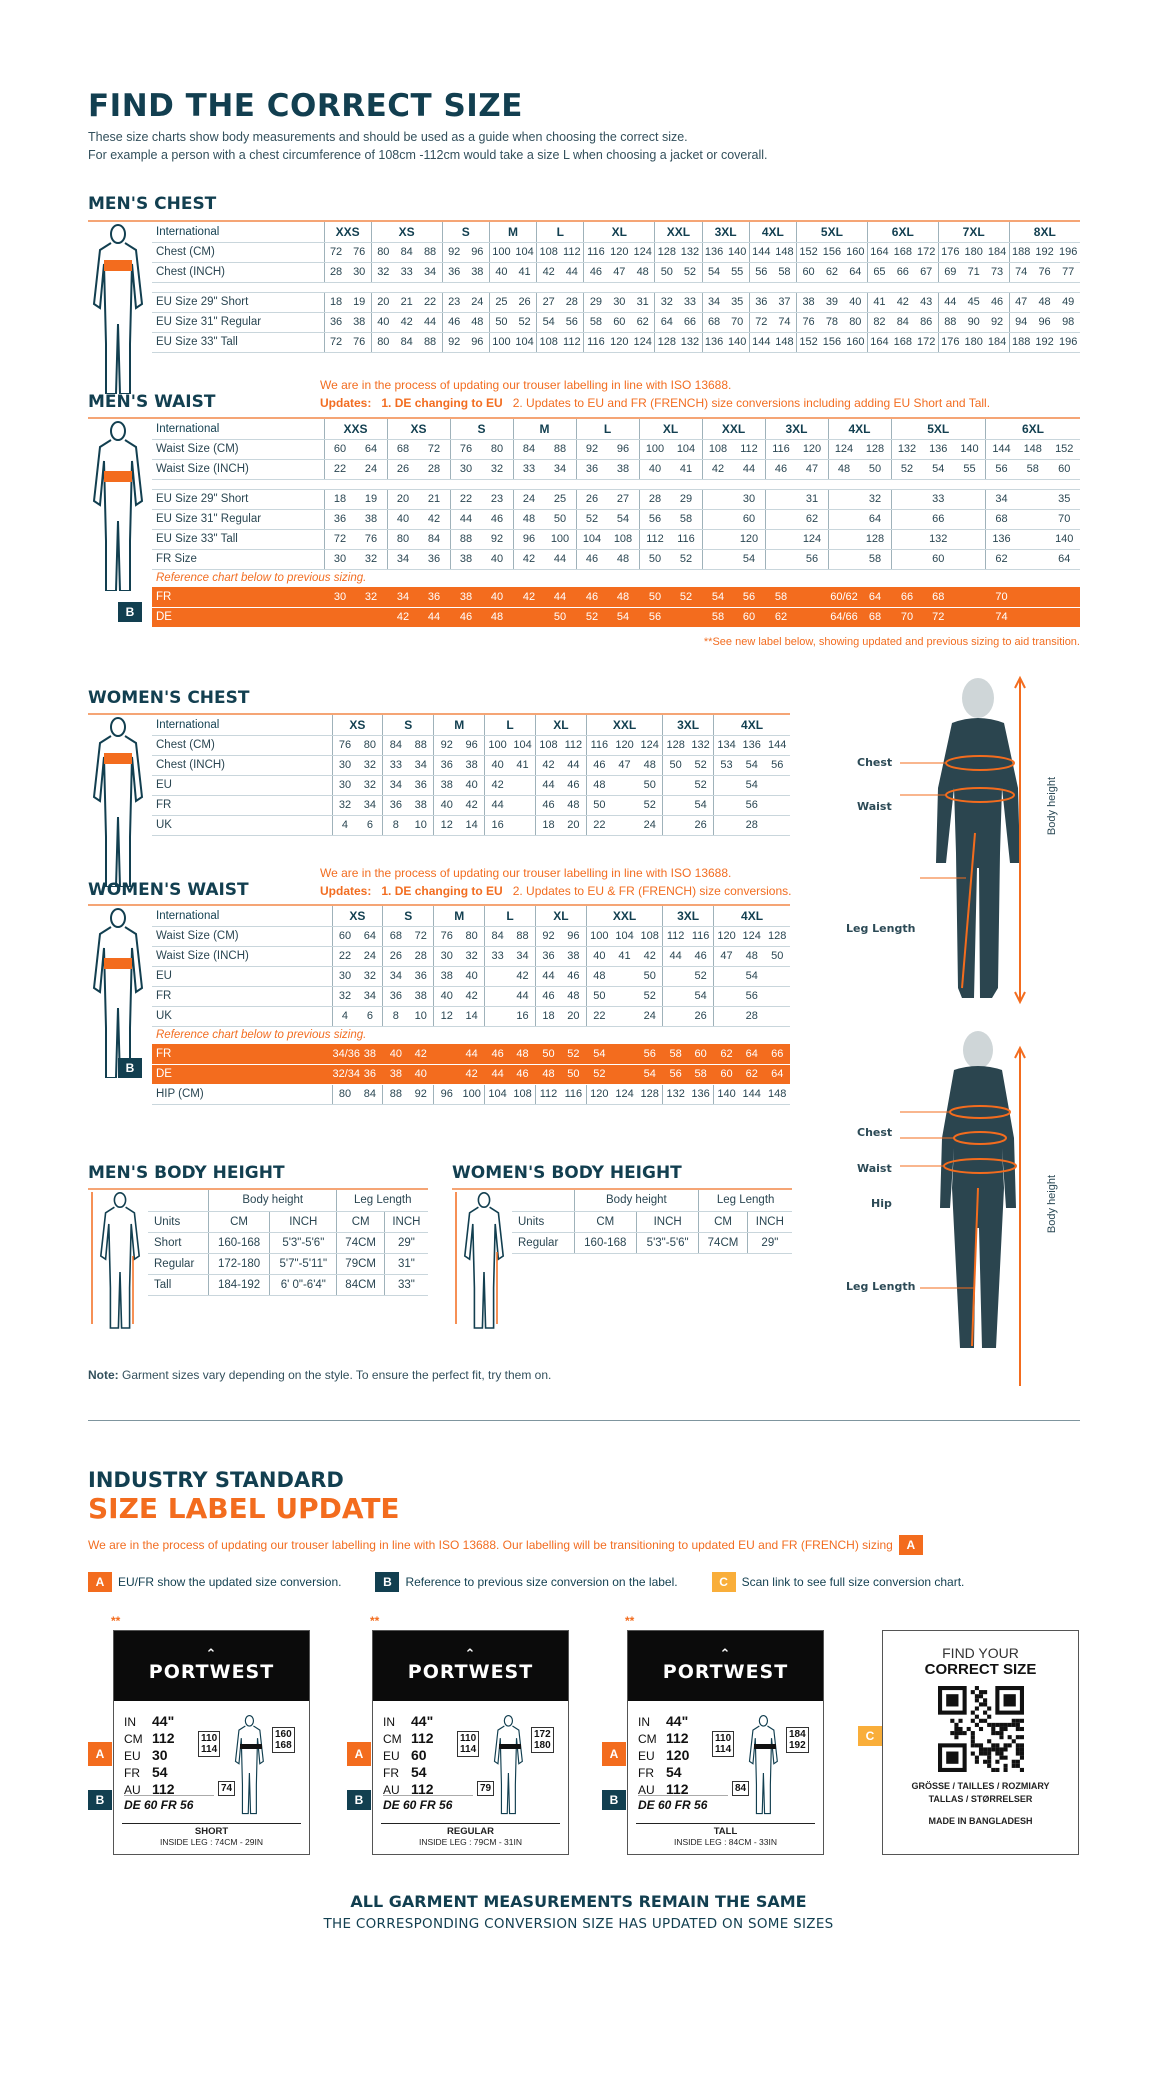  Describe the element at coordinates (375, 1621) in the screenshot. I see `label-marker: **` at that location.